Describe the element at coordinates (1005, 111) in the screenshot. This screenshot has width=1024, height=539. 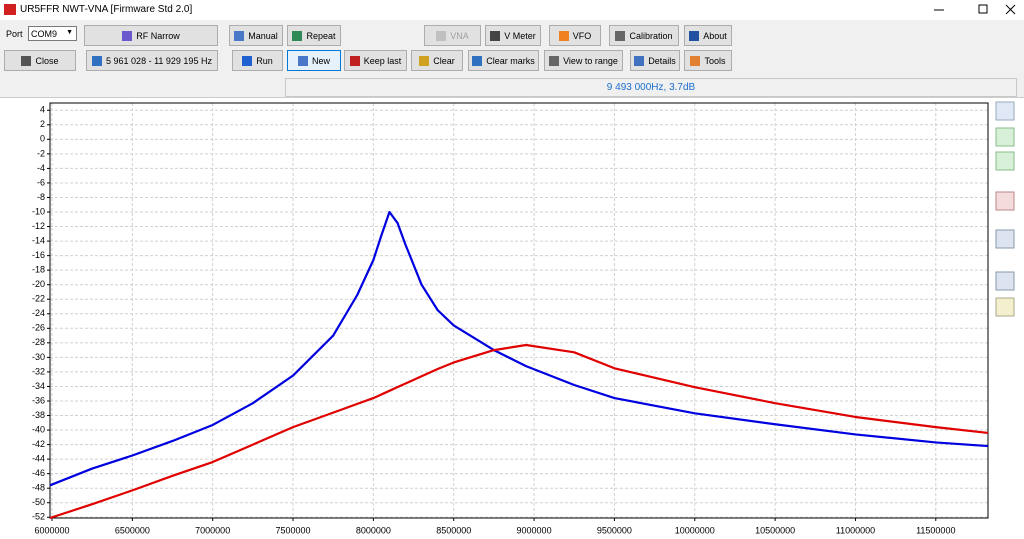
I see `zoom-button` at that location.